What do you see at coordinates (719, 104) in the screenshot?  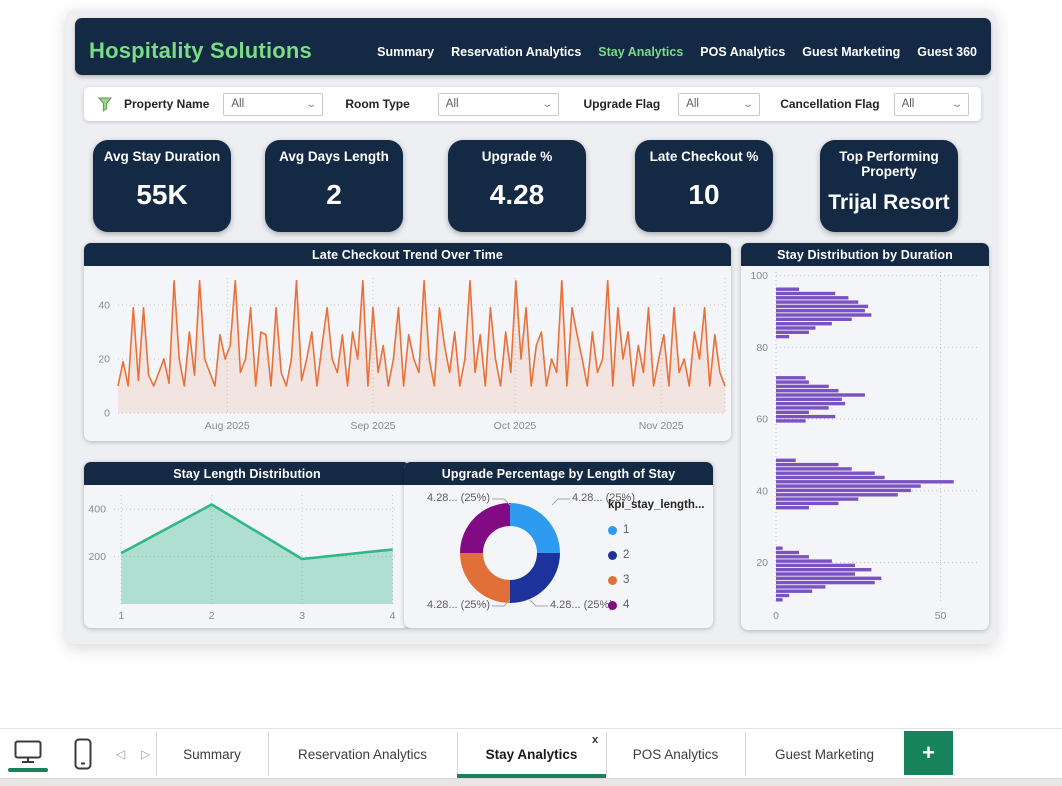 I see `filter-dropdown-upgrade-flag: All ⌄` at bounding box center [719, 104].